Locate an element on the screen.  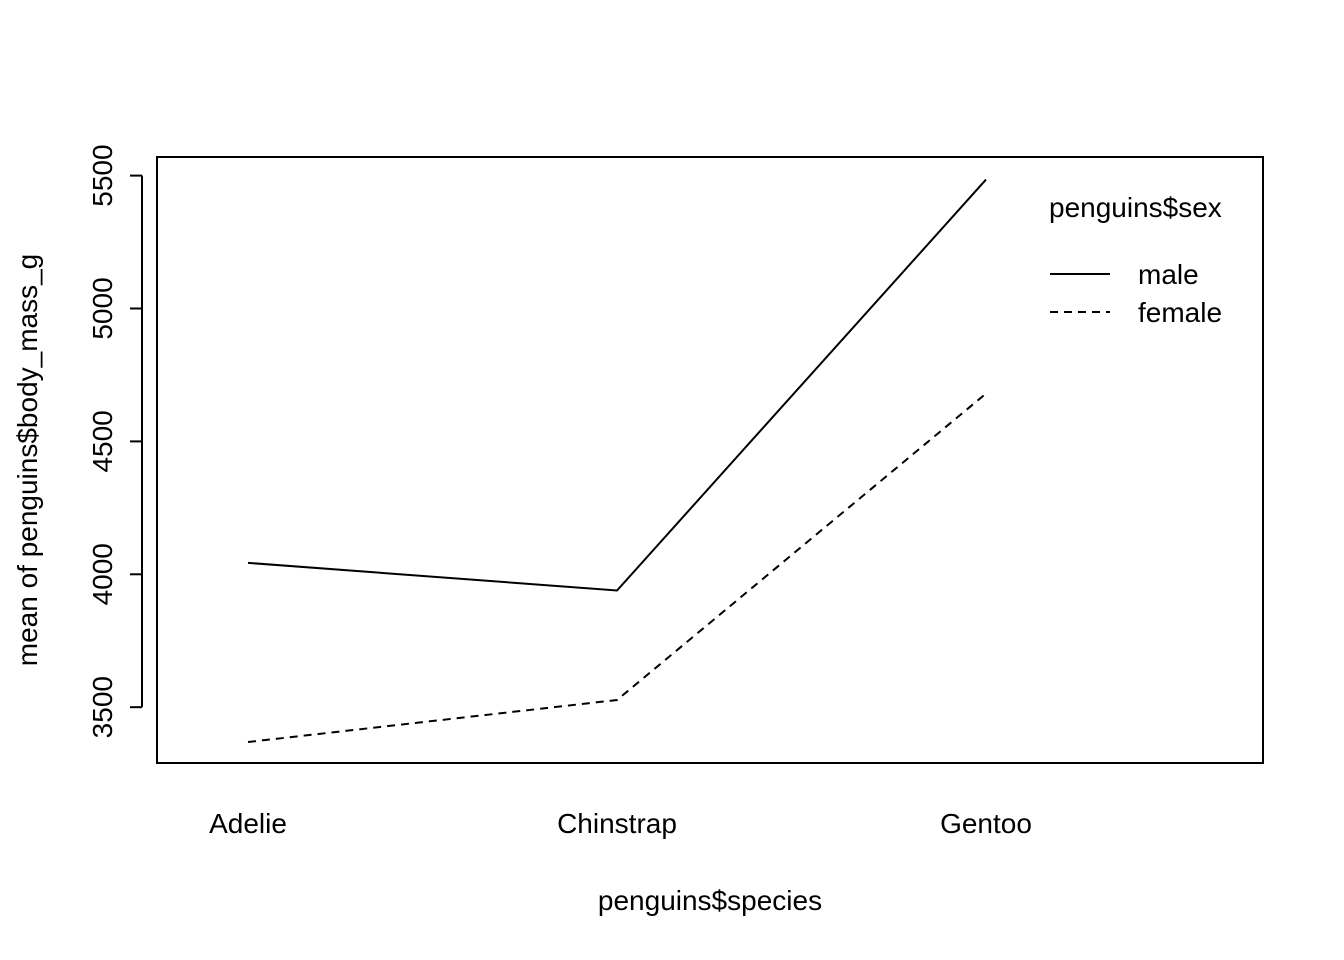
y-axis: 3500 4000 4500 5000 5500 is located at coordinates (115, 441).